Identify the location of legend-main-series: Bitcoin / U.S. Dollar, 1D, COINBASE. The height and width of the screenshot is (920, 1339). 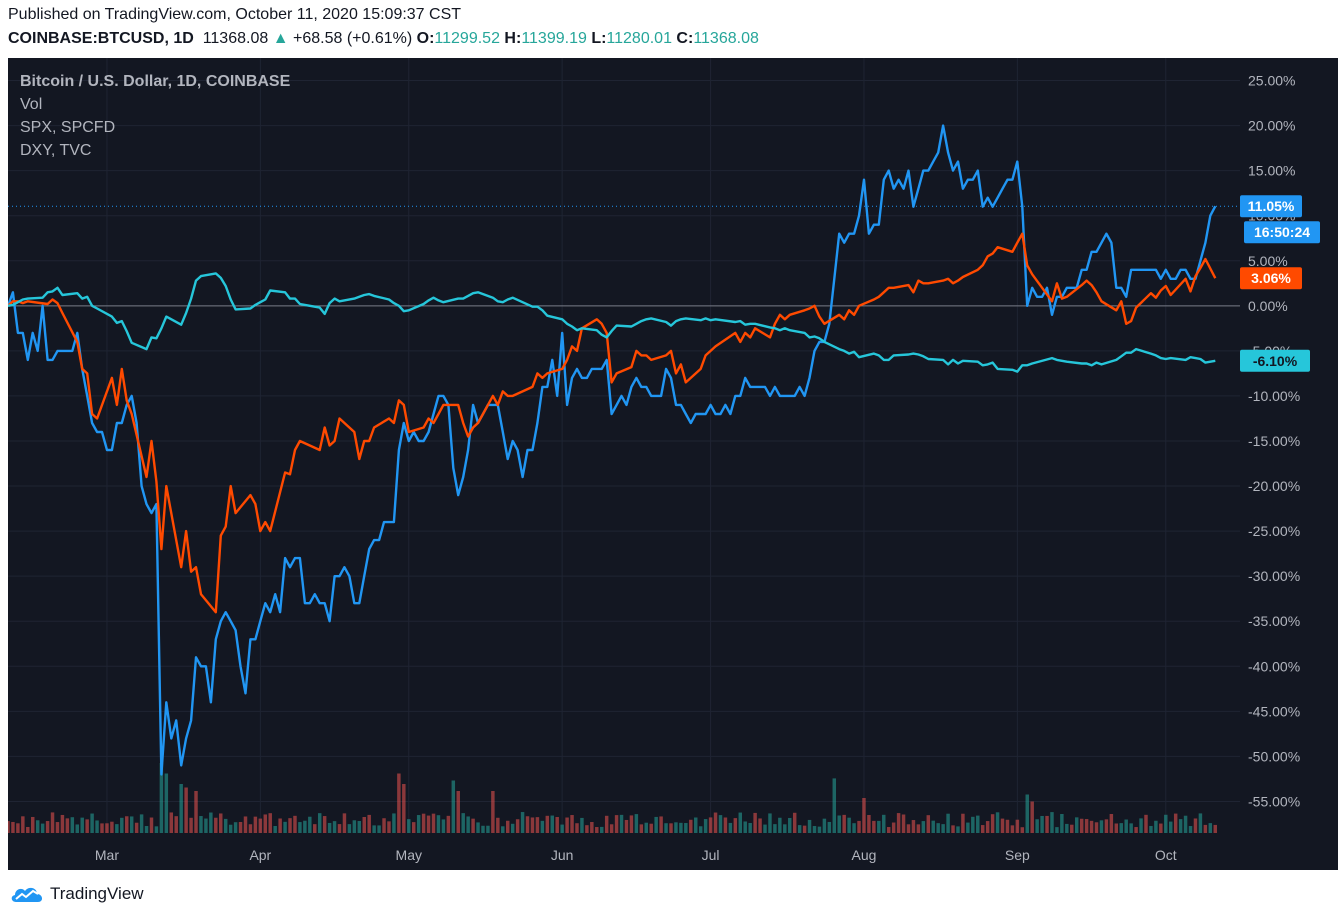
(155, 81).